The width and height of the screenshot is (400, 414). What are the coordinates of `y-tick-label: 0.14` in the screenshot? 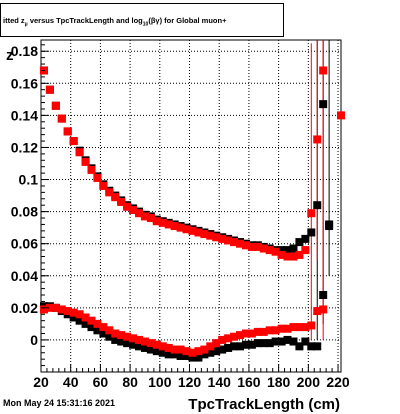 It's located at (24, 115).